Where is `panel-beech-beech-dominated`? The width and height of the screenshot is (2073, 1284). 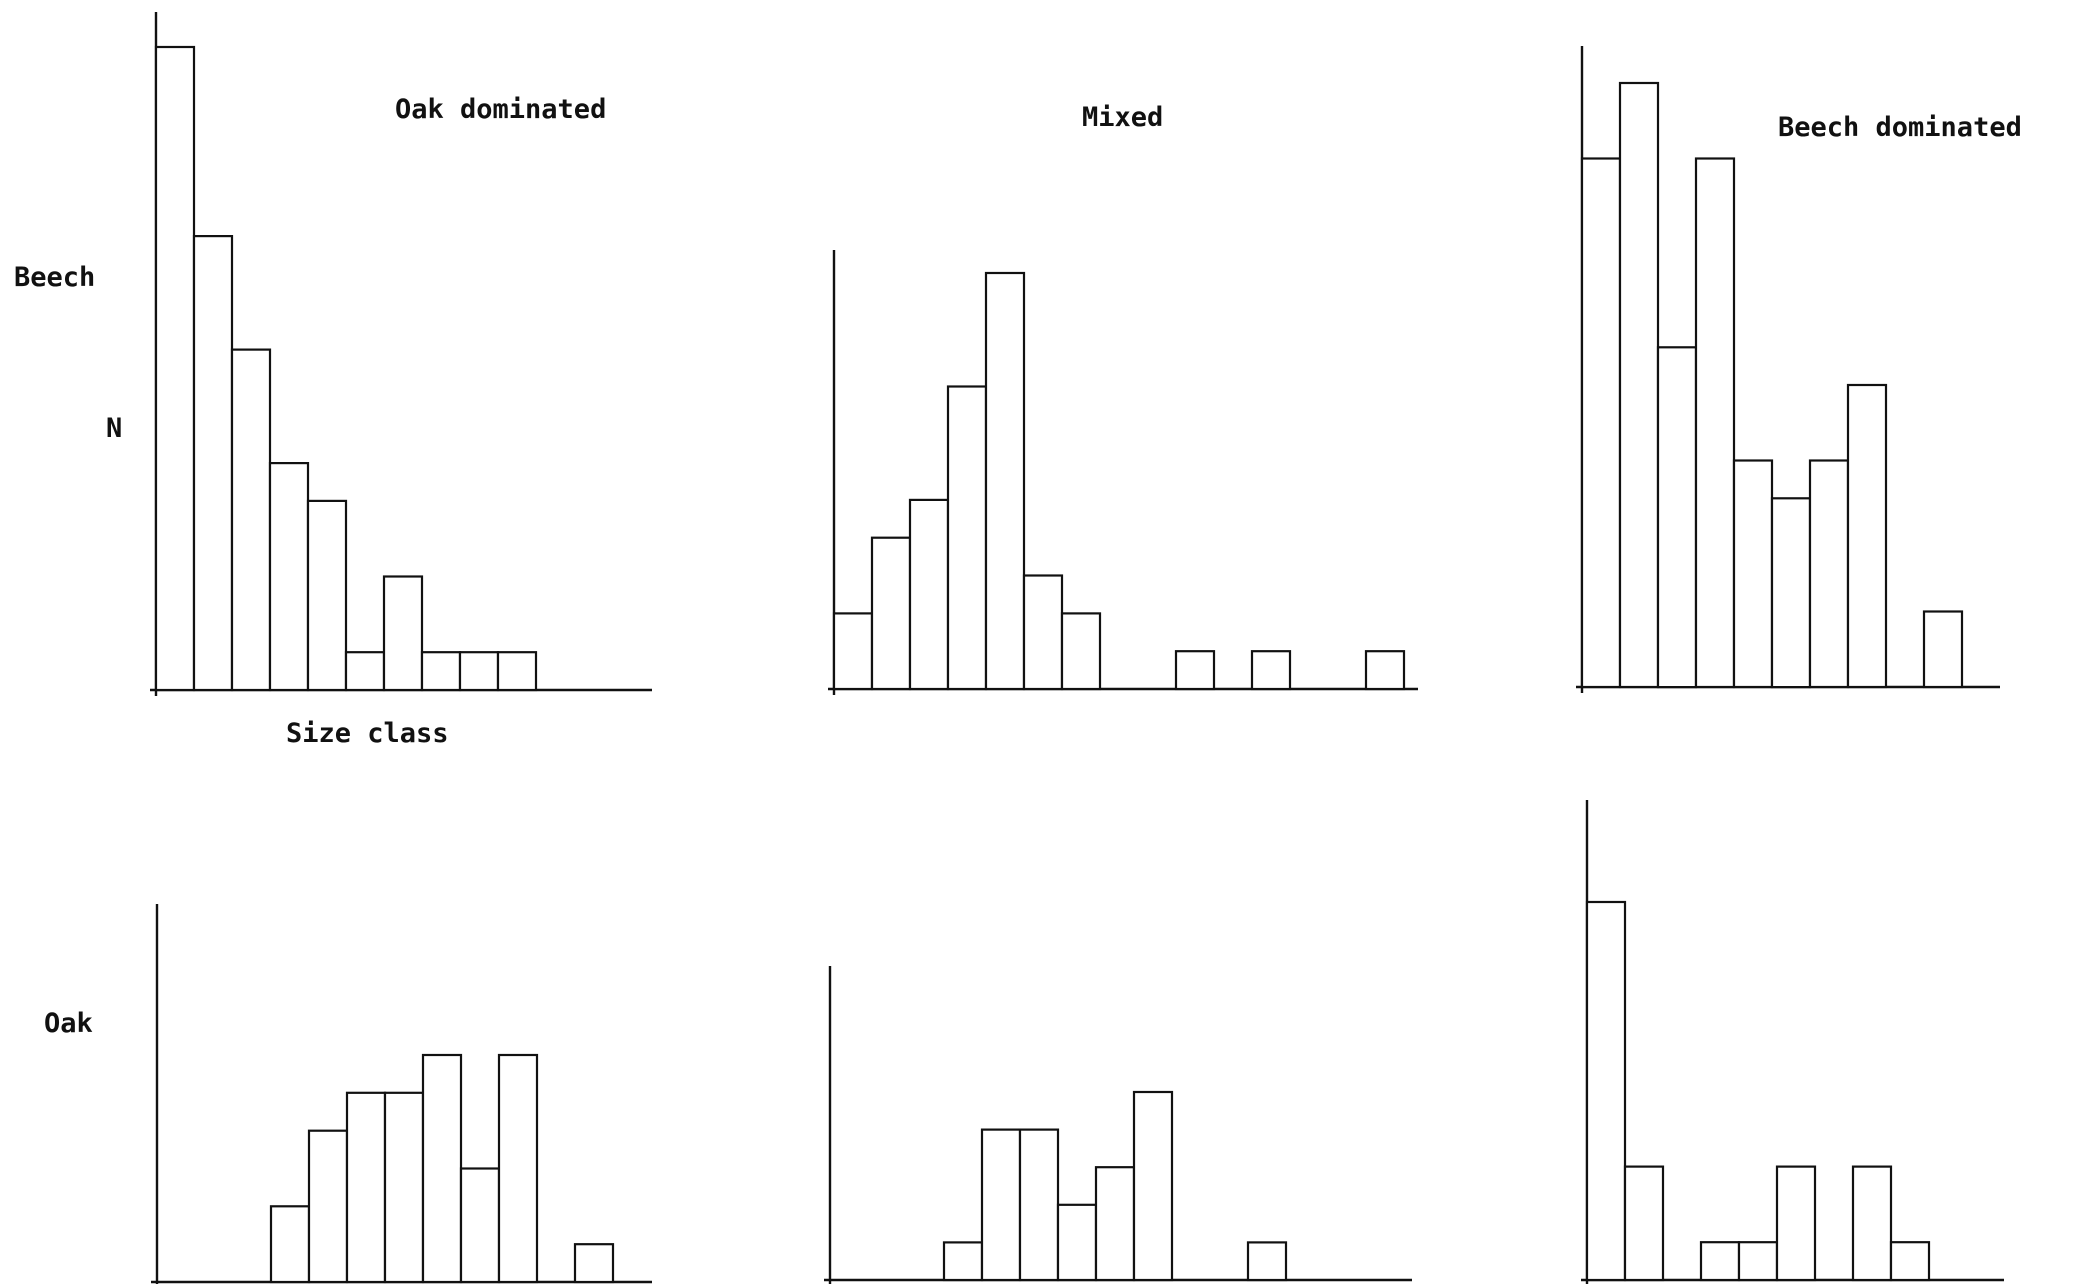 panel-beech-beech-dominated is located at coordinates (1788, 369).